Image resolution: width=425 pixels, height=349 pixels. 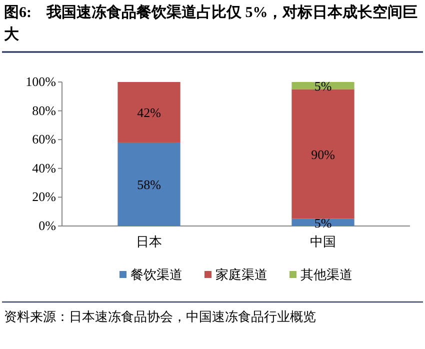 What do you see at coordinates (160, 316) in the screenshot?
I see `text: 资料来源：日本速冻食品协会，中国速冻食品行业概览` at bounding box center [160, 316].